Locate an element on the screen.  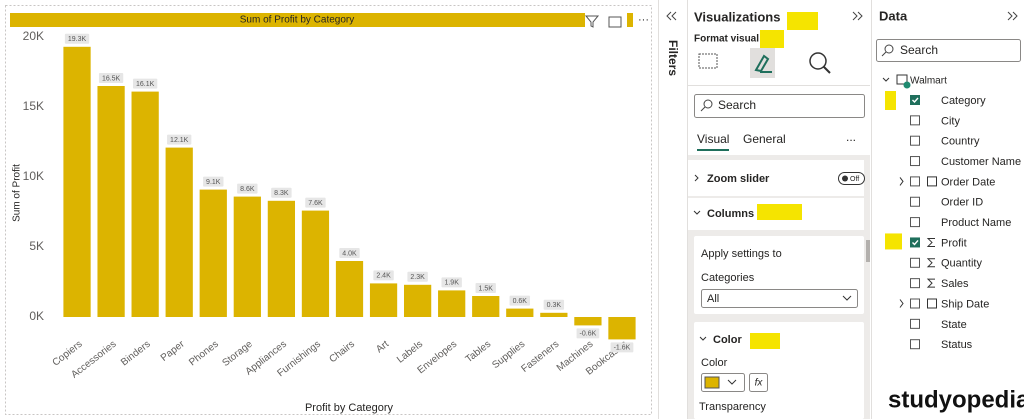
field-name: State is located at coordinates (954, 325).